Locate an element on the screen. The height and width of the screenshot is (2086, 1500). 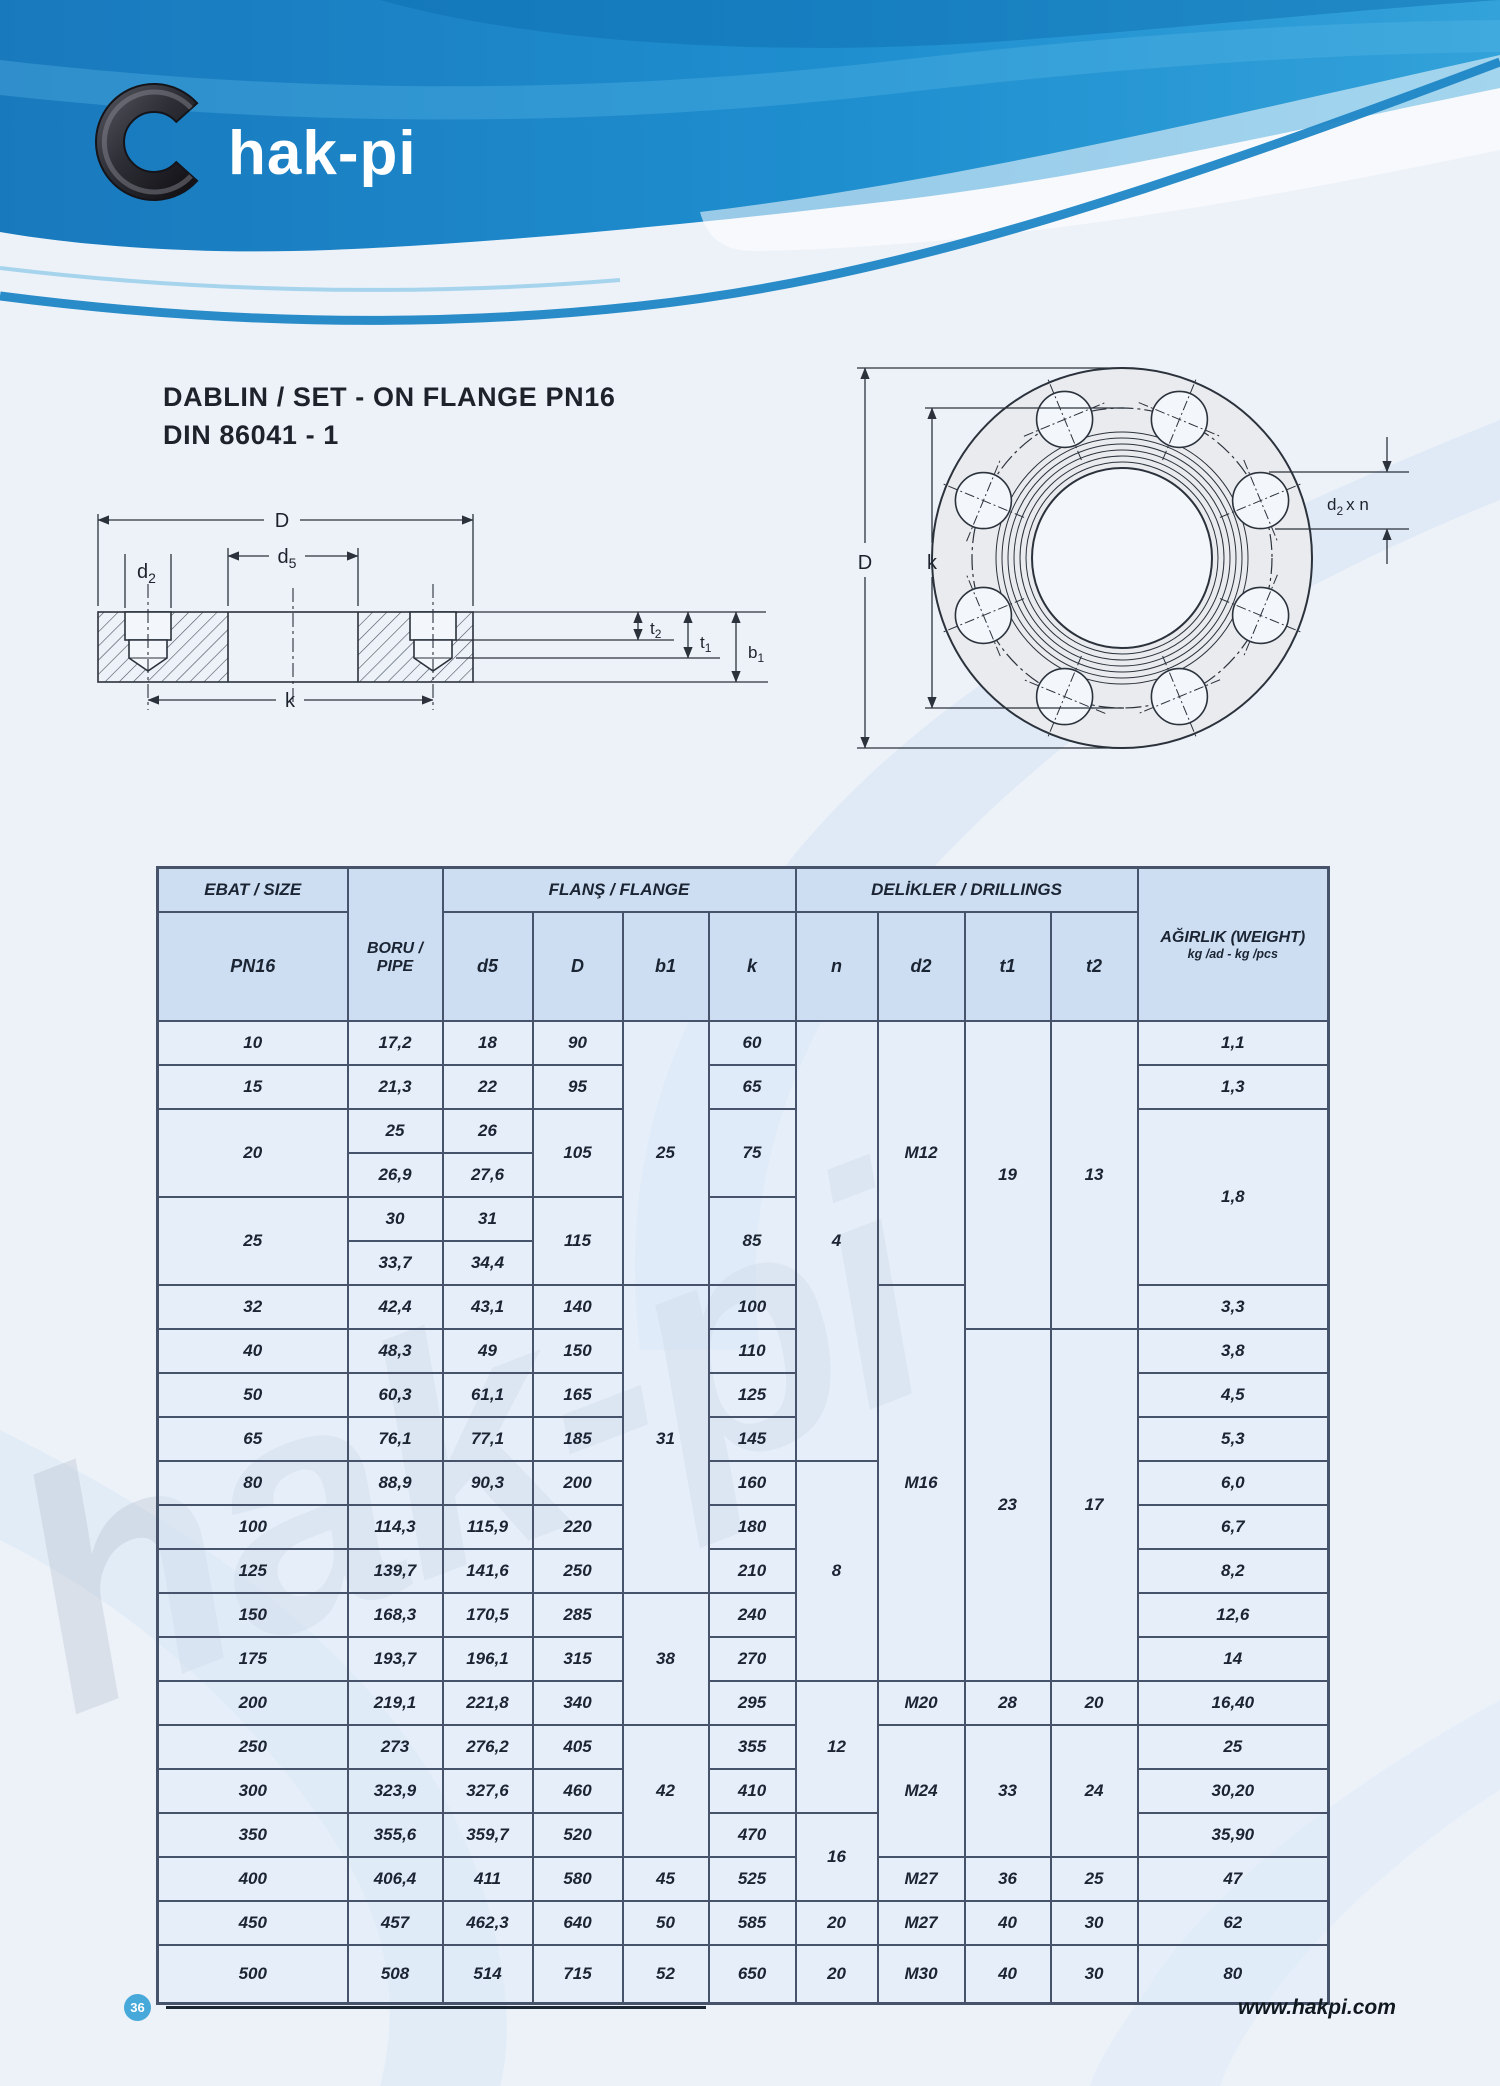
header-drillings-group: DELİKLER / DRILLINGS is located at coordinates (966, 889).